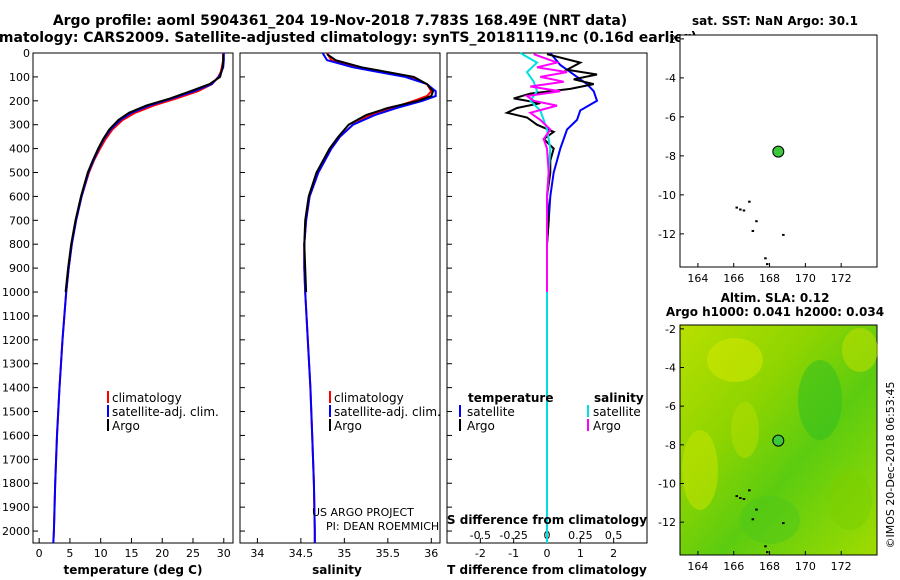 The height and width of the screenshot is (580, 900). Describe the element at coordinates (775, 21) in the screenshot. I see `sst-map-title: sat. SST: NaN Argo: 30.1` at that location.